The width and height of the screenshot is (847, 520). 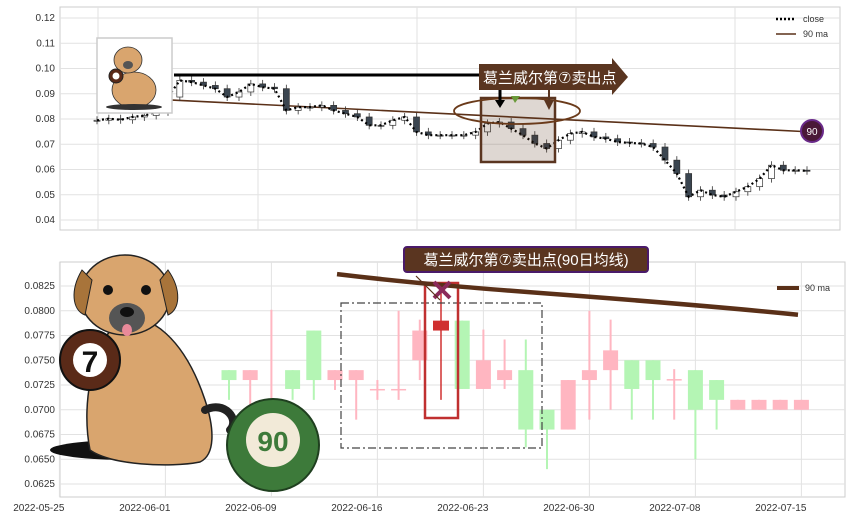 I want to click on sell-signal-label: 葛兰威尔第⑦卖出点, so click(x=549, y=78).